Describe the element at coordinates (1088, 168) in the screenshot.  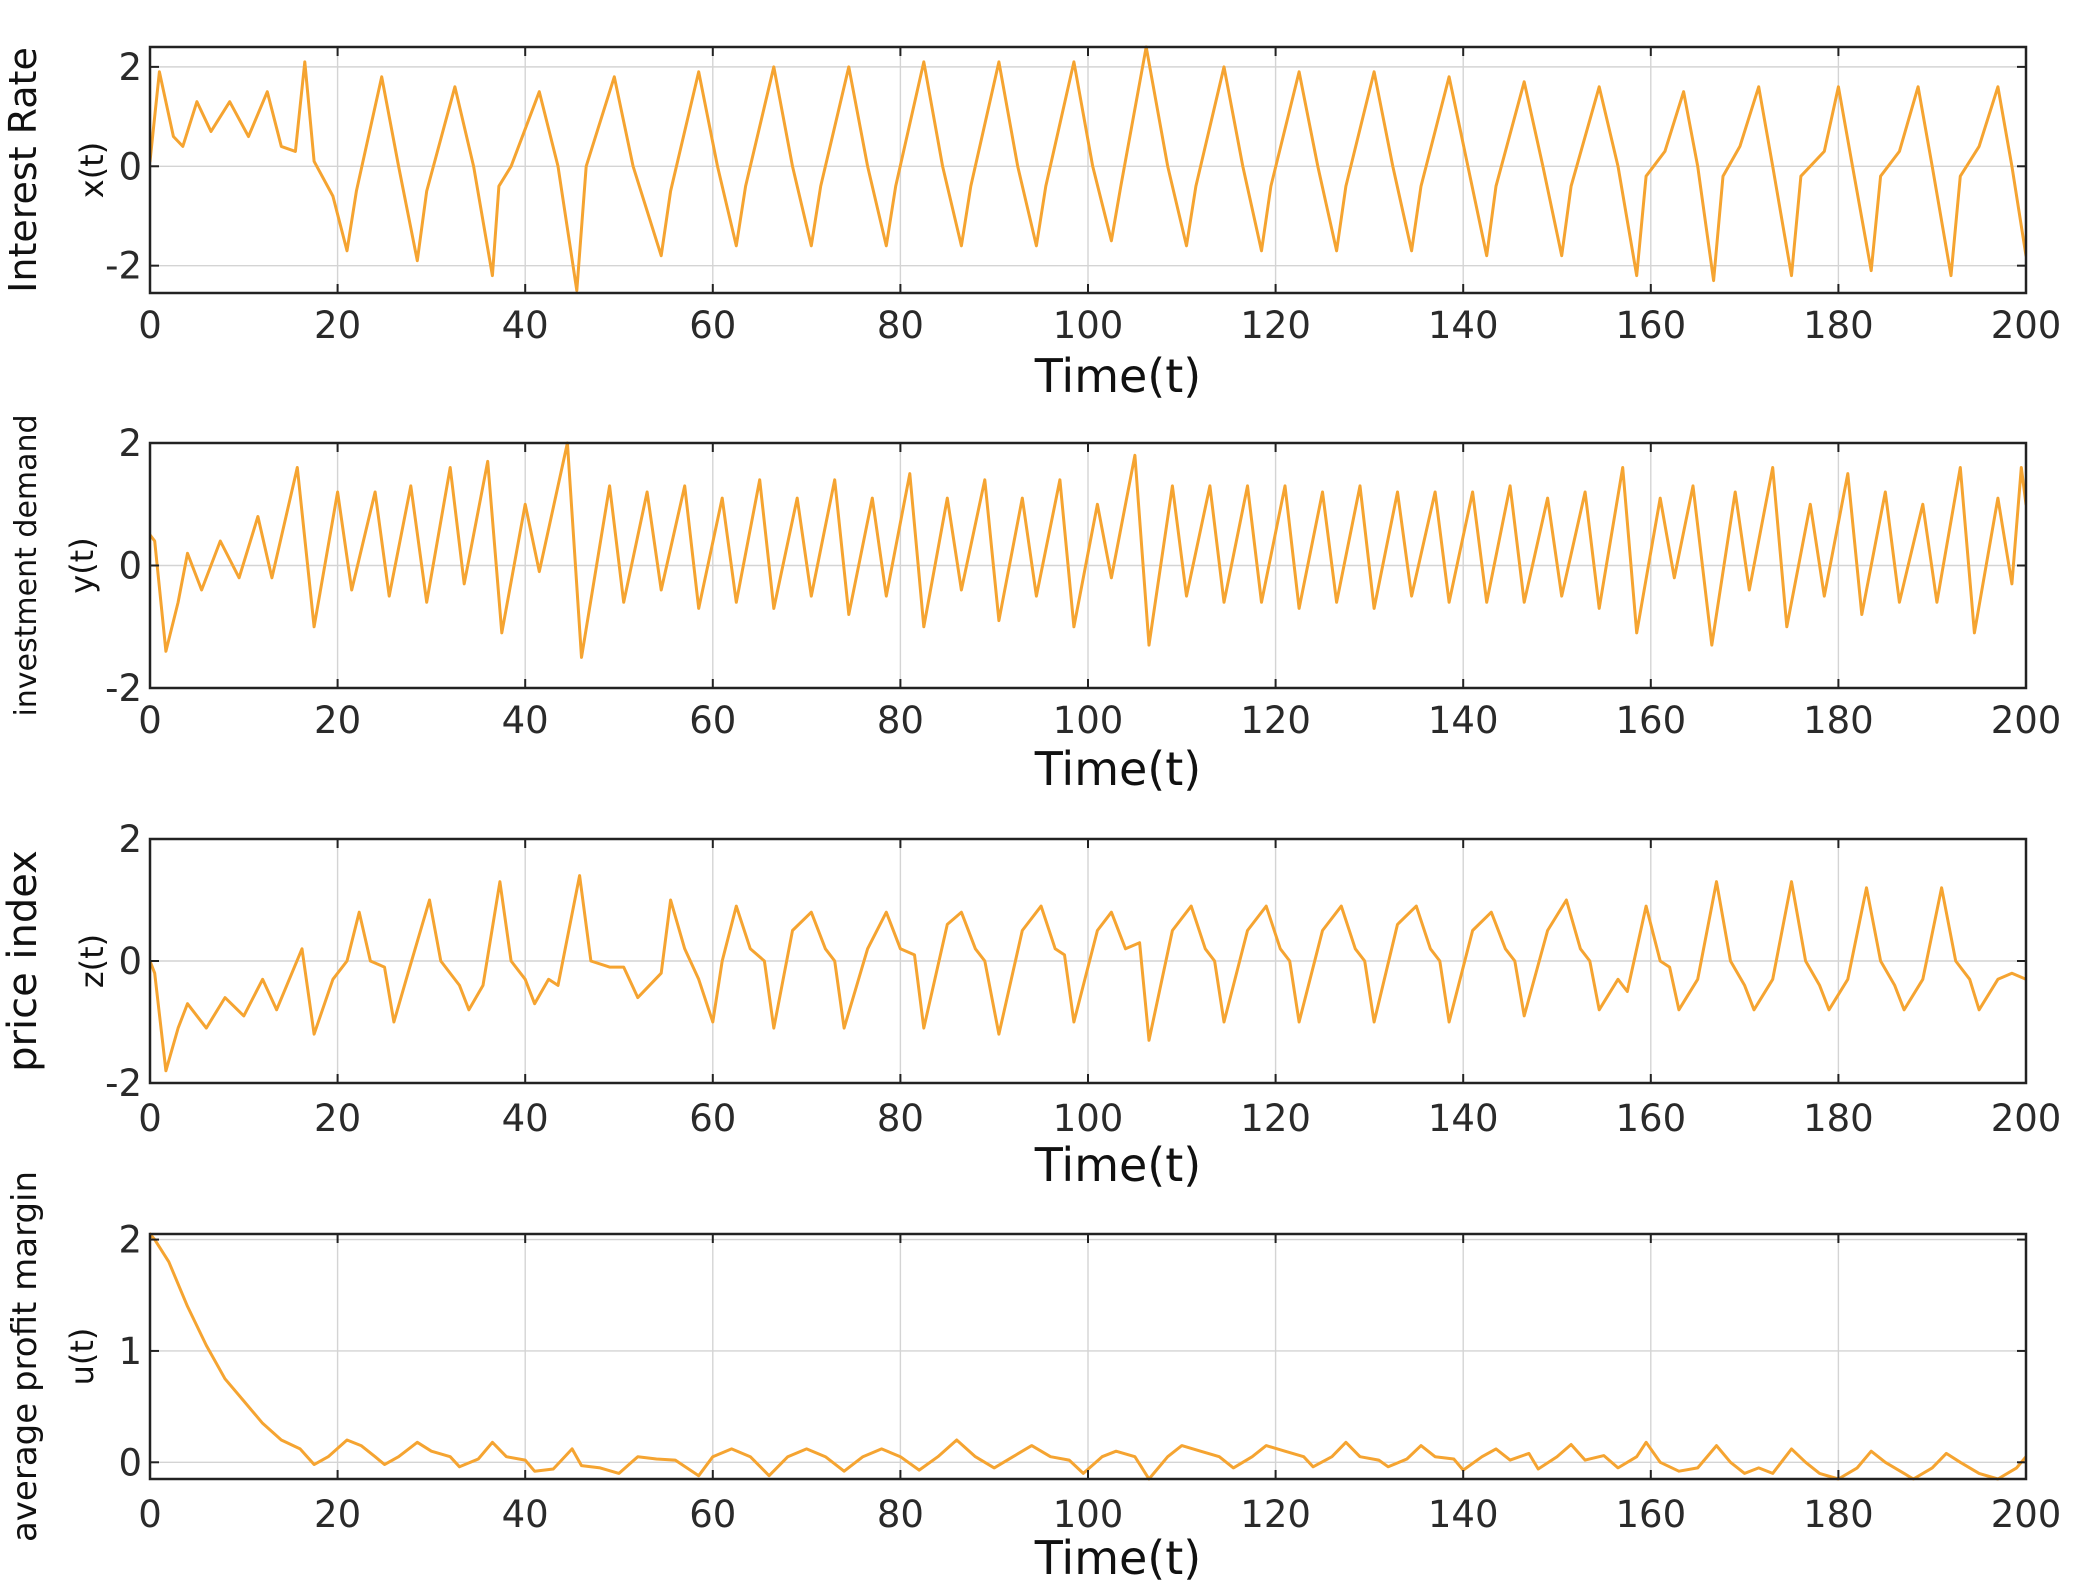
I see `series-line-x` at that location.